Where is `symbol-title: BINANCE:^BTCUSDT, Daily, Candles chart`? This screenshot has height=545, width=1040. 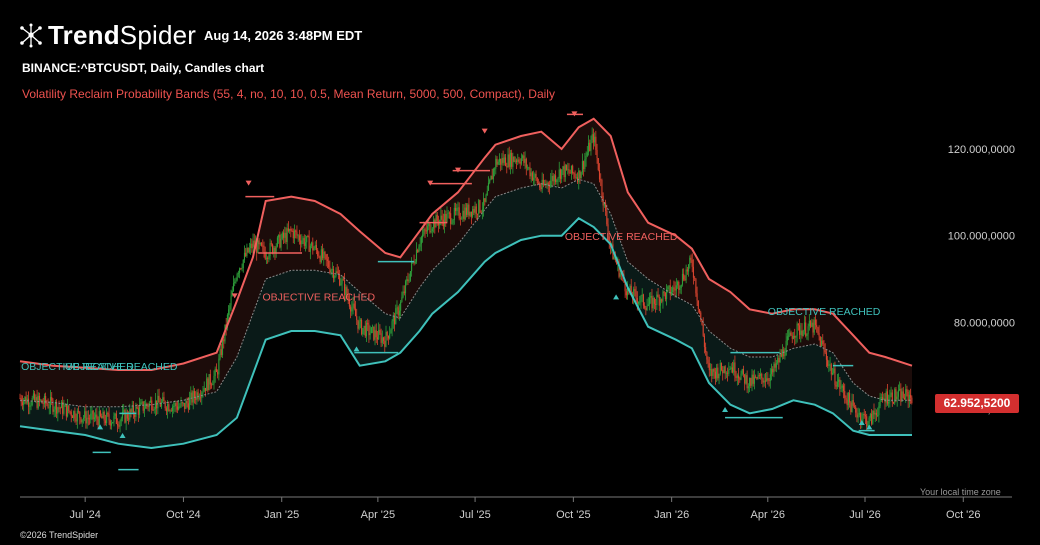
symbol-title: BINANCE:^BTCUSDT, Daily, Candles chart is located at coordinates (143, 68).